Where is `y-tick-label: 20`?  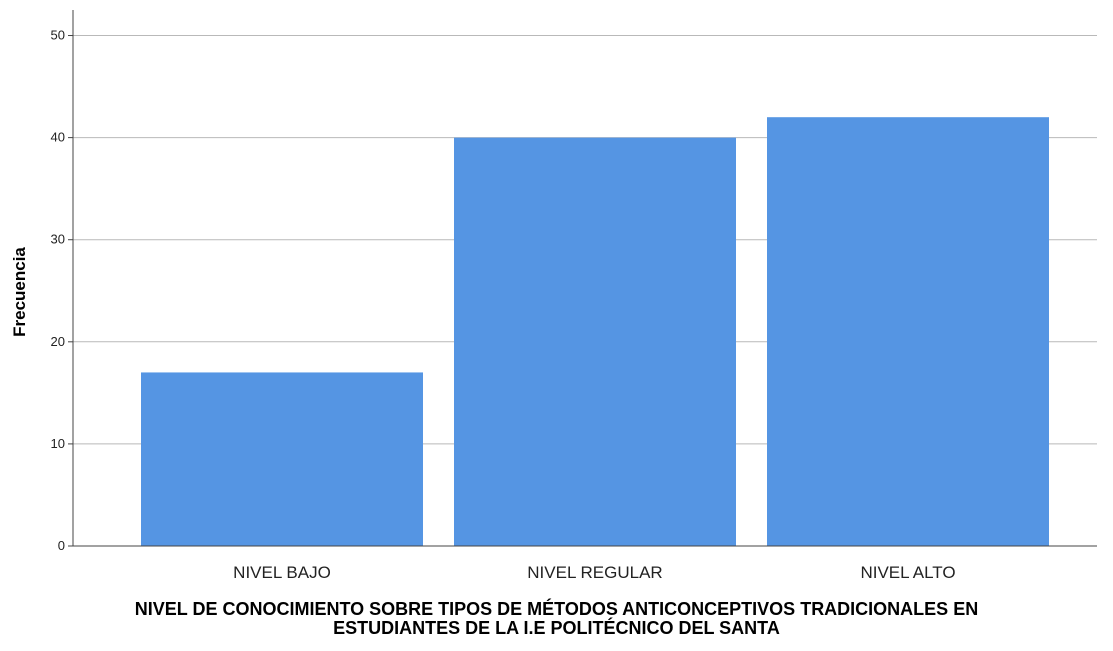
y-tick-label: 20 is located at coordinates (58, 341).